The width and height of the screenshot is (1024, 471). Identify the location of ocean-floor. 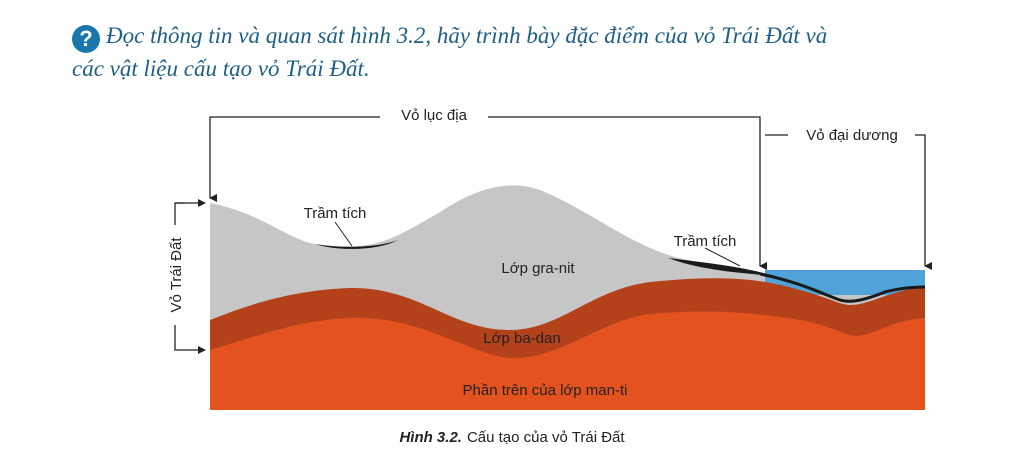
(842, 287).